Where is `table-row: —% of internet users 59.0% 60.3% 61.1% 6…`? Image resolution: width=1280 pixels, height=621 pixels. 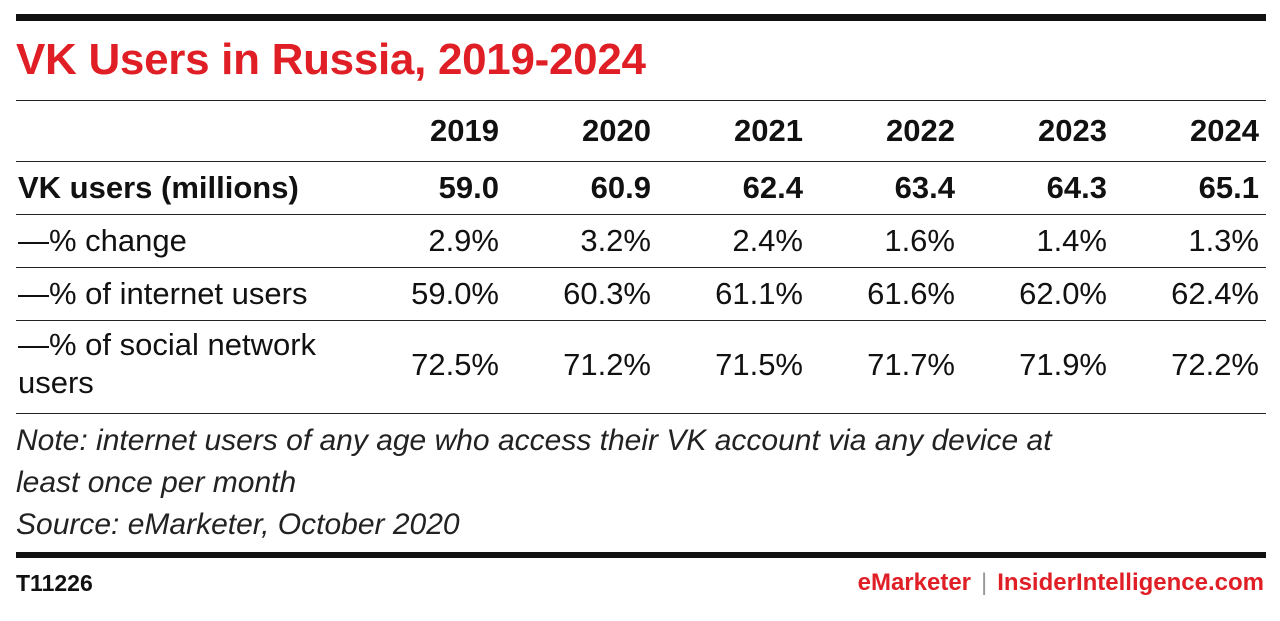 table-row: —% of internet users 59.0% 60.3% 61.1% 6… is located at coordinates (641, 293).